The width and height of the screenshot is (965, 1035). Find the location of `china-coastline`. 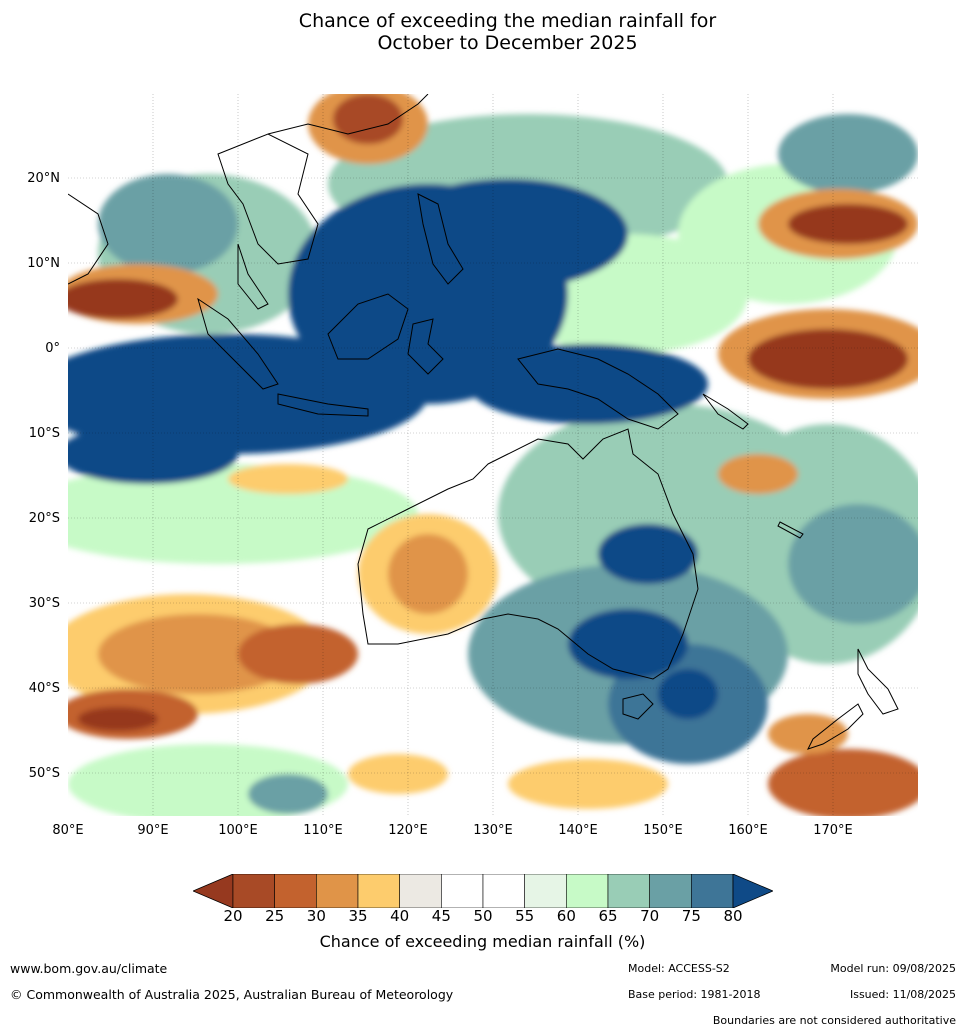

china-coastline is located at coordinates (348, 114).